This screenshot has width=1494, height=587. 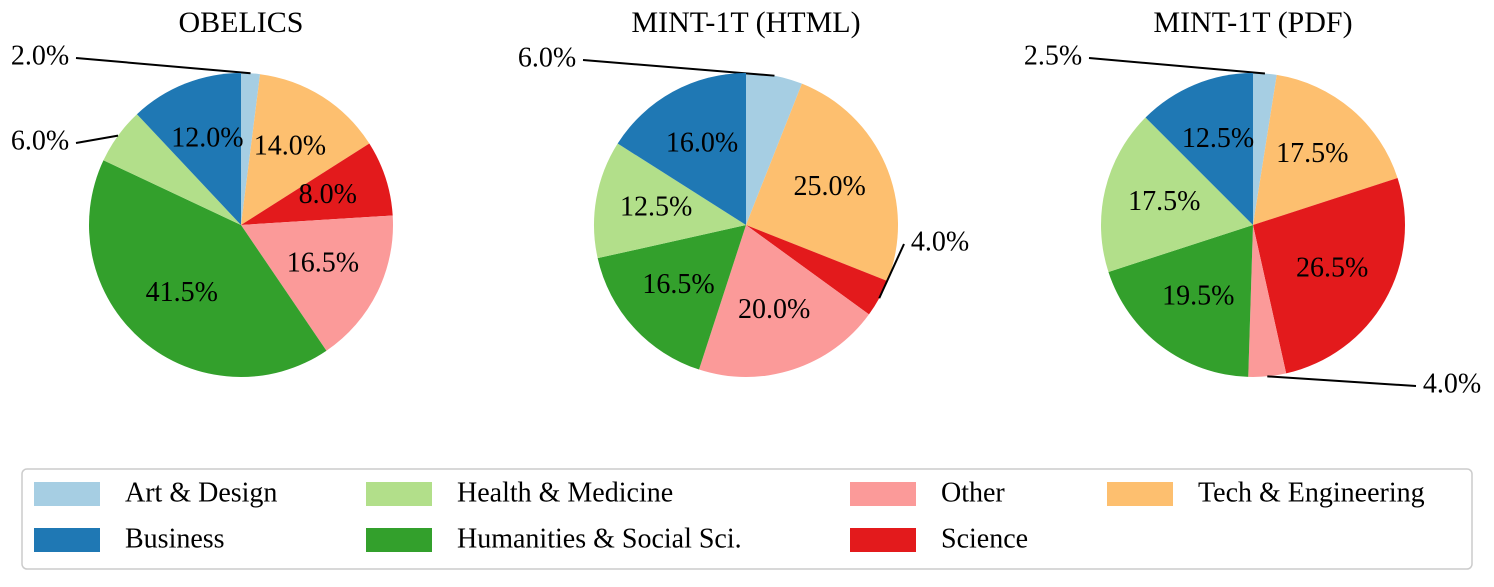 I want to click on legend-label-tech-engineering: Tech & Engineering, so click(x=1311, y=492).